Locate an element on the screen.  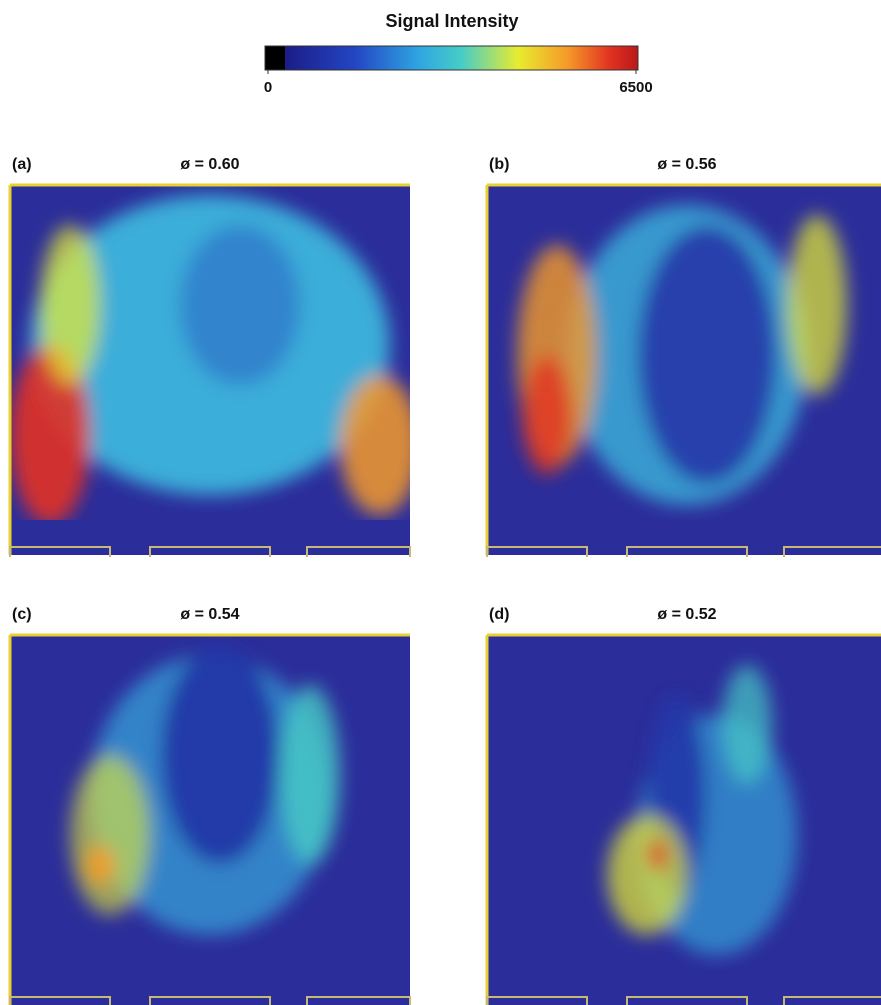
panel-title: ø = 0.54 is located at coordinates (209, 614).